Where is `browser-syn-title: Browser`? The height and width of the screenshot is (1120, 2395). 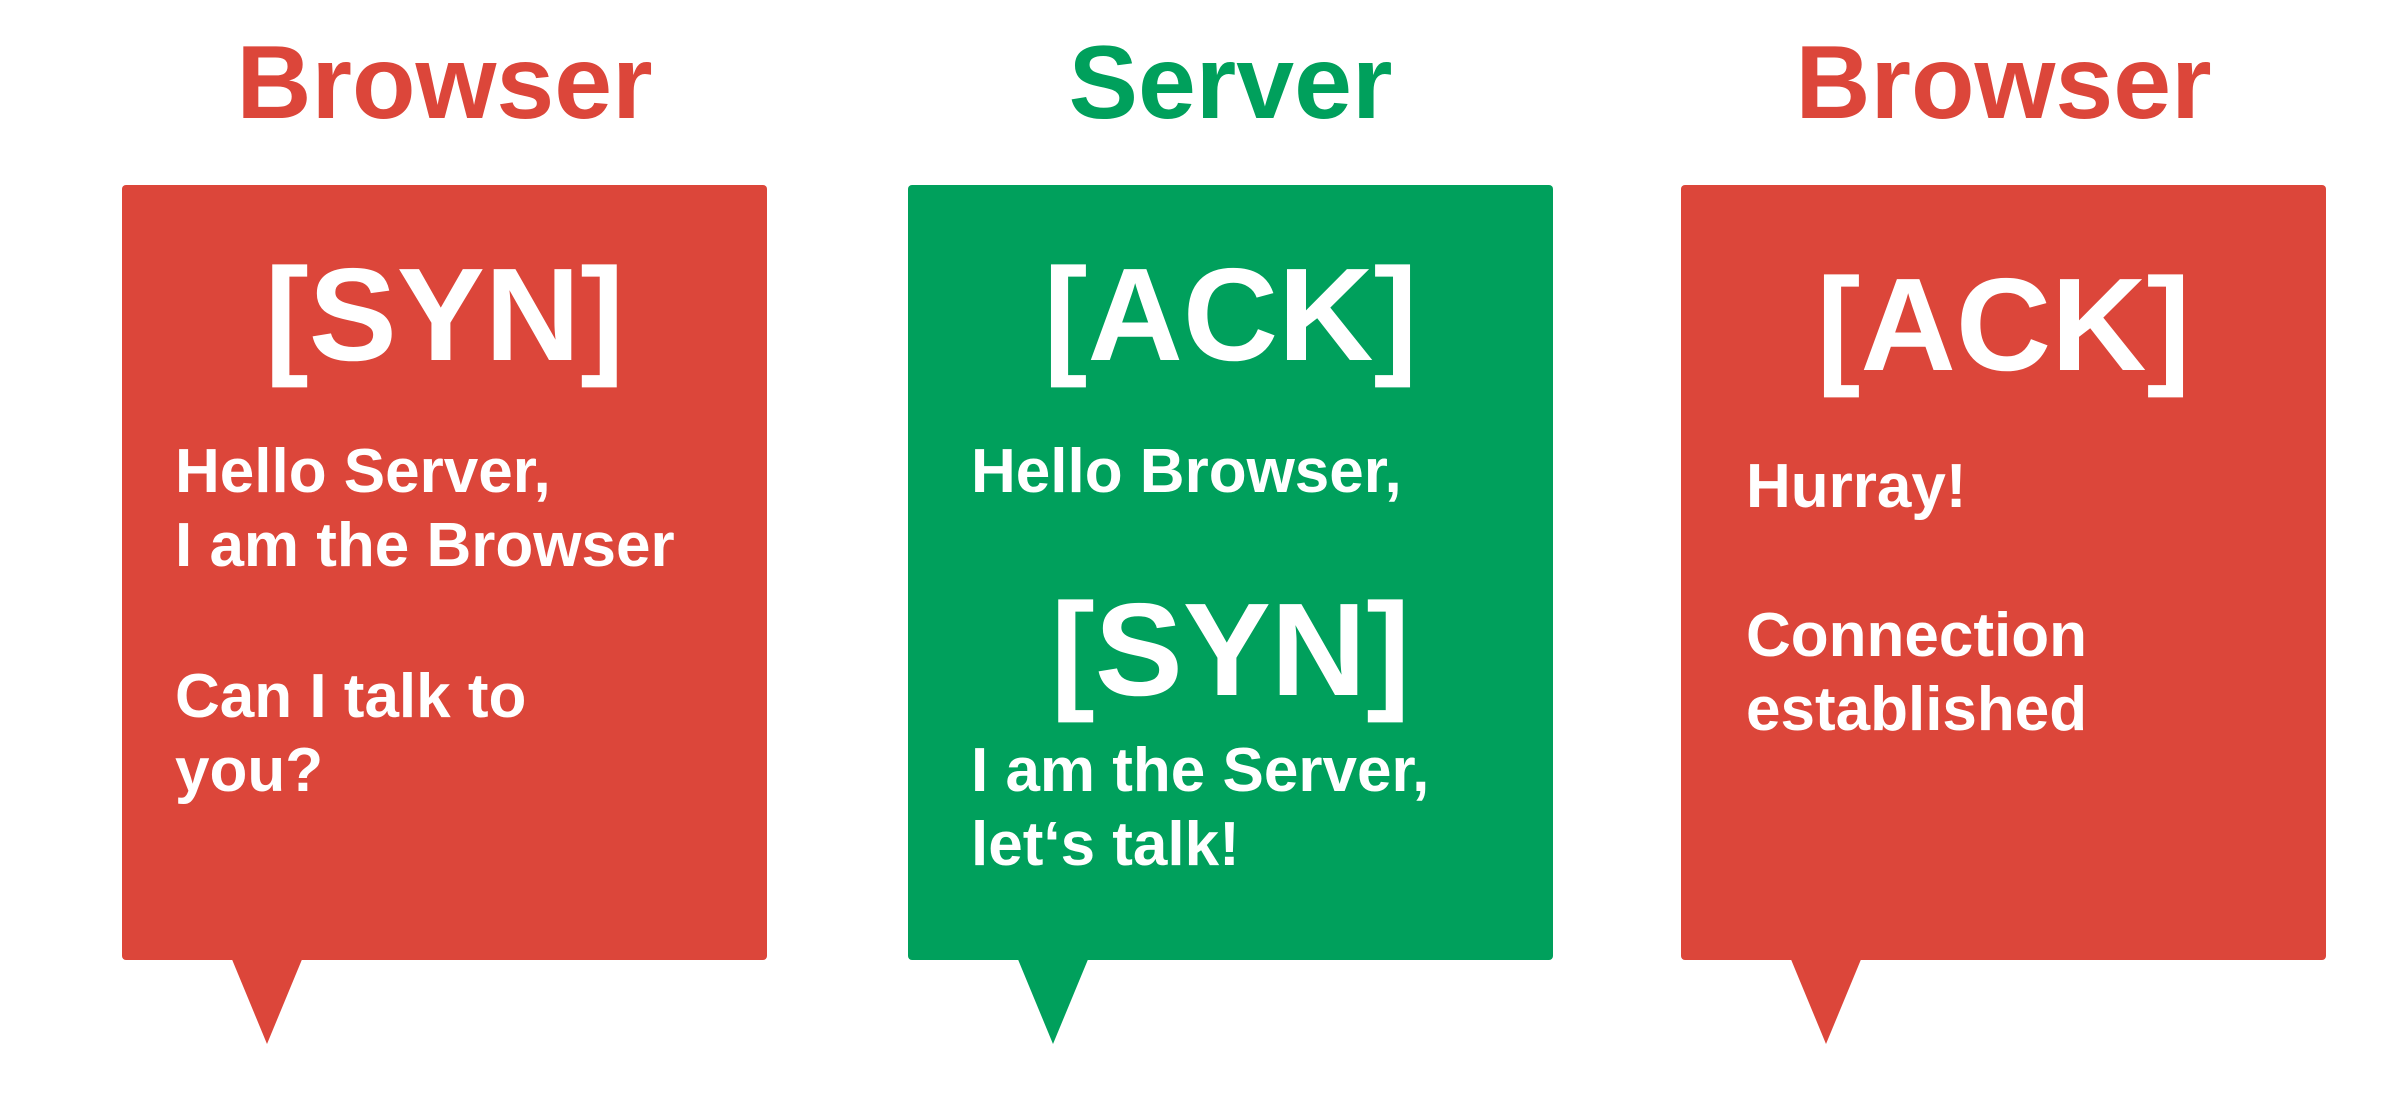
browser-syn-title: Browser is located at coordinates (444, 83).